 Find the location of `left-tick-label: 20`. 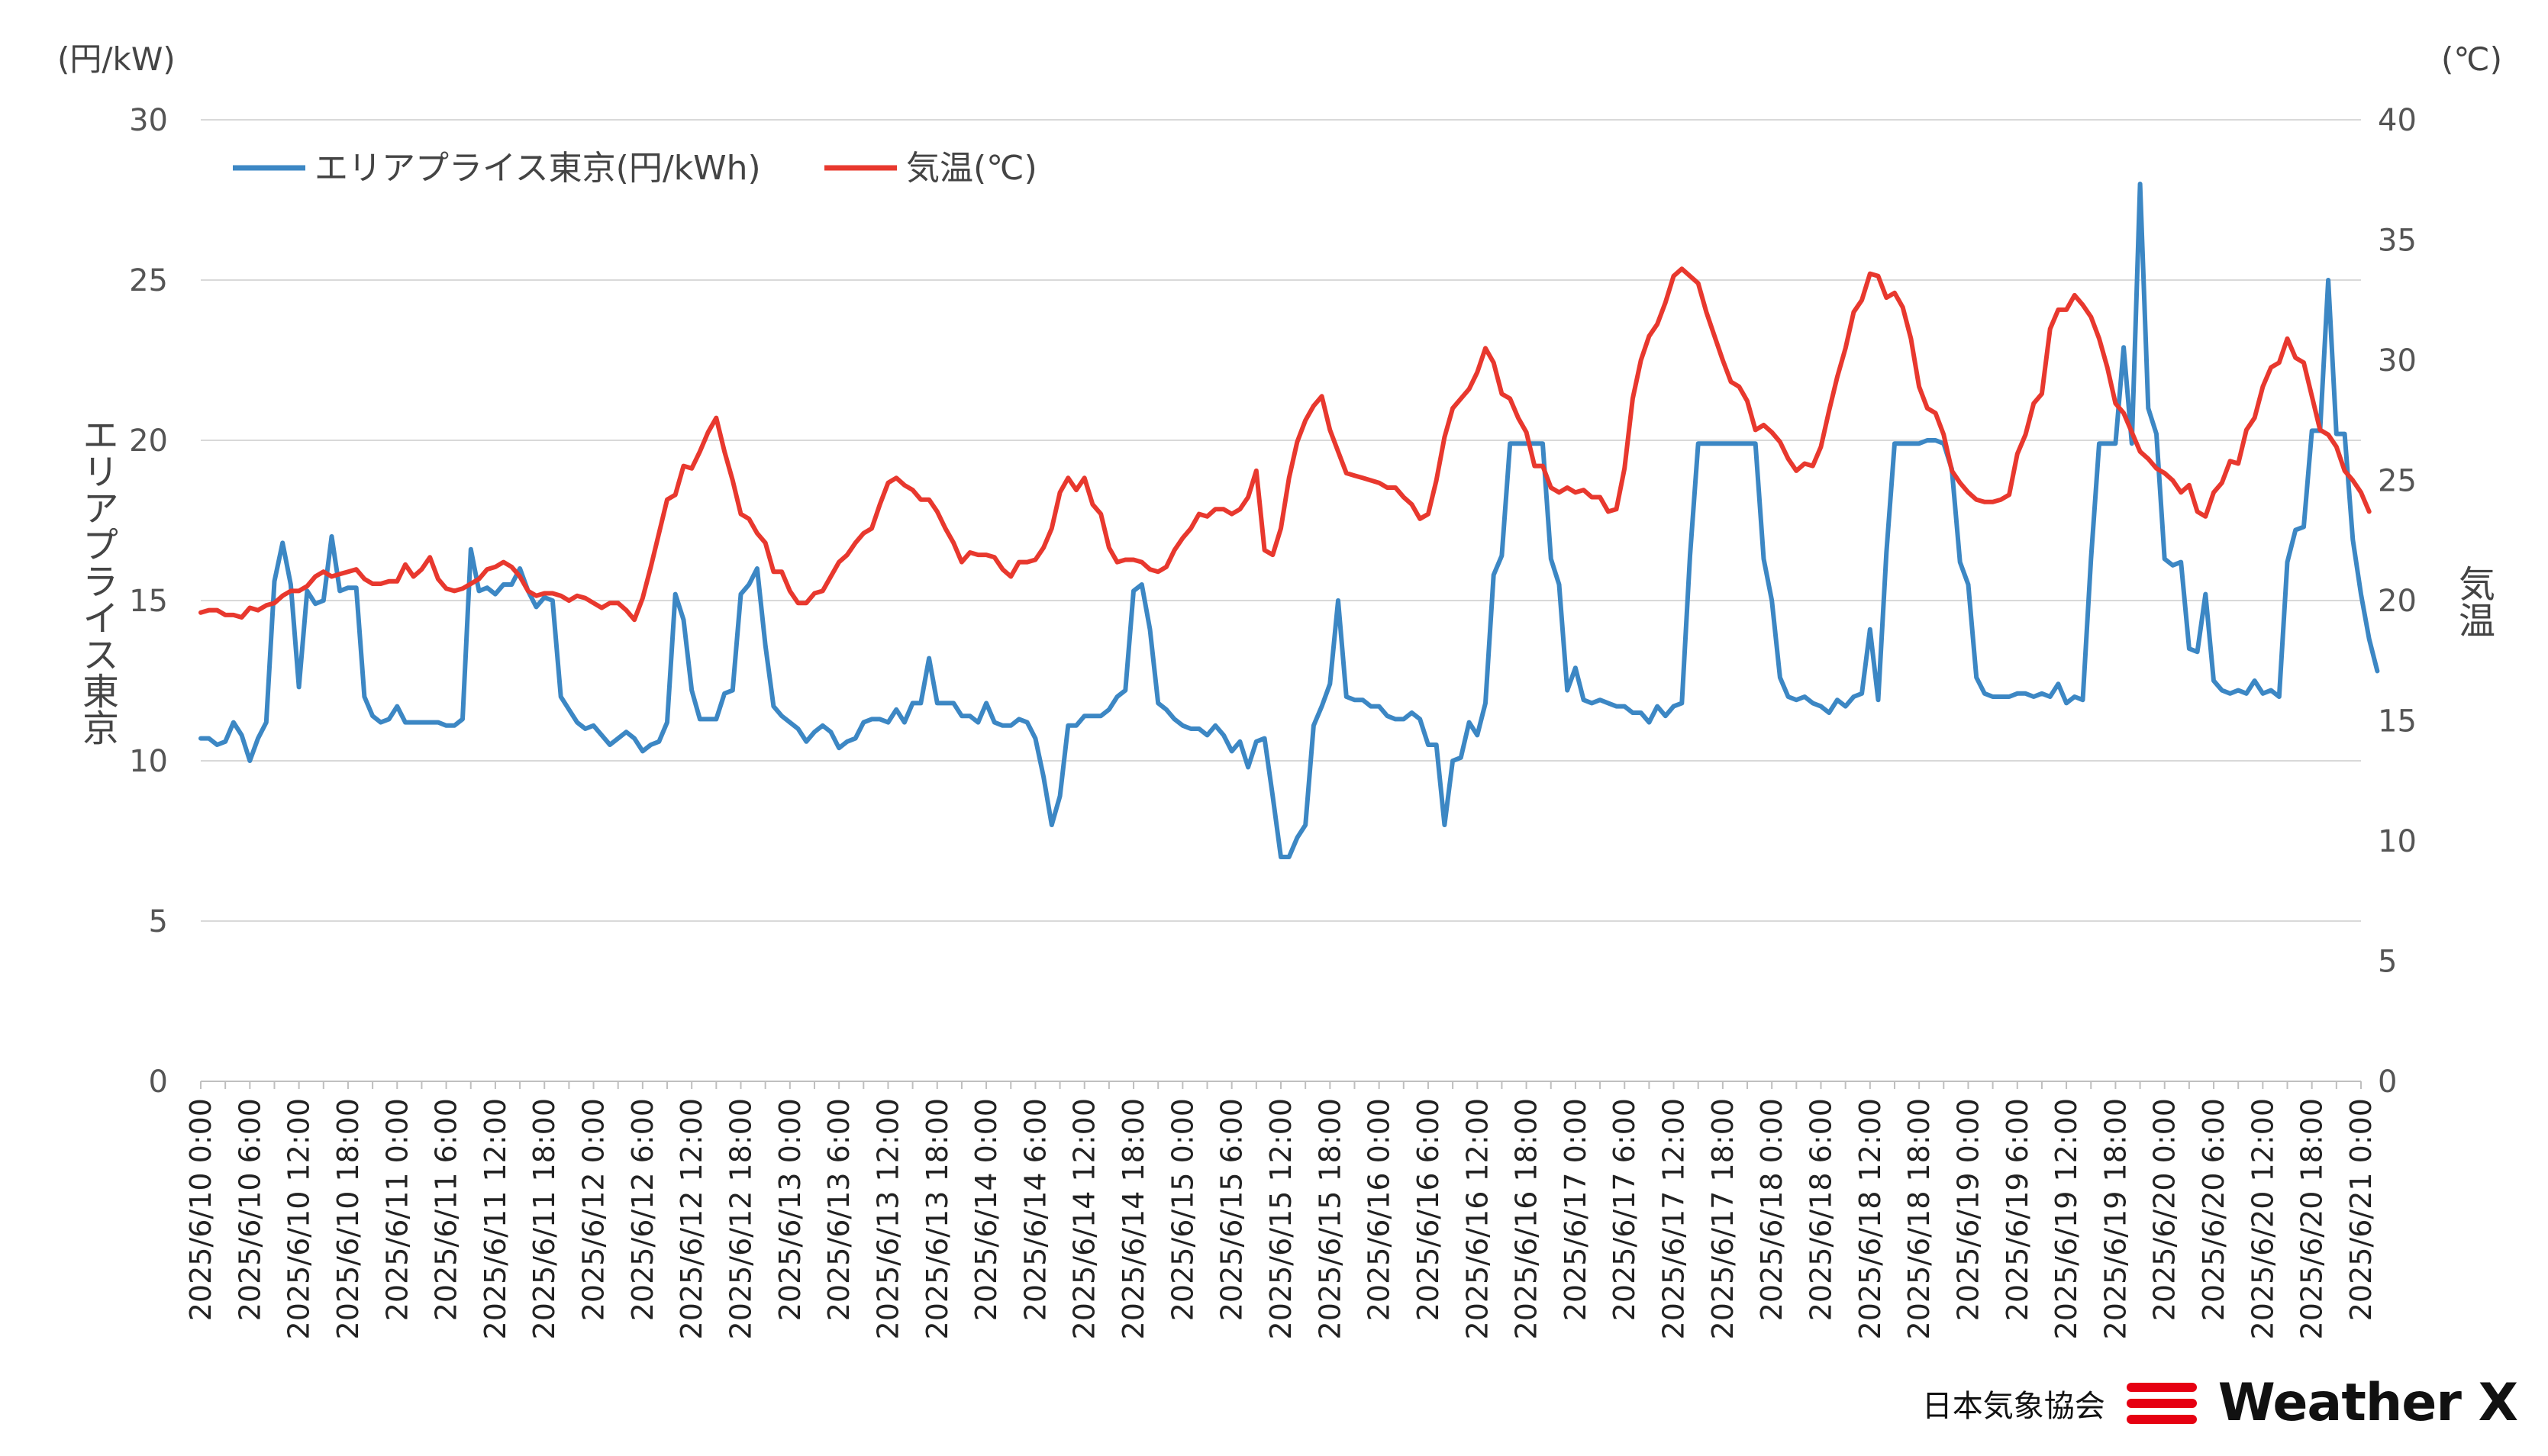

left-tick-label: 20 is located at coordinates (148, 441).